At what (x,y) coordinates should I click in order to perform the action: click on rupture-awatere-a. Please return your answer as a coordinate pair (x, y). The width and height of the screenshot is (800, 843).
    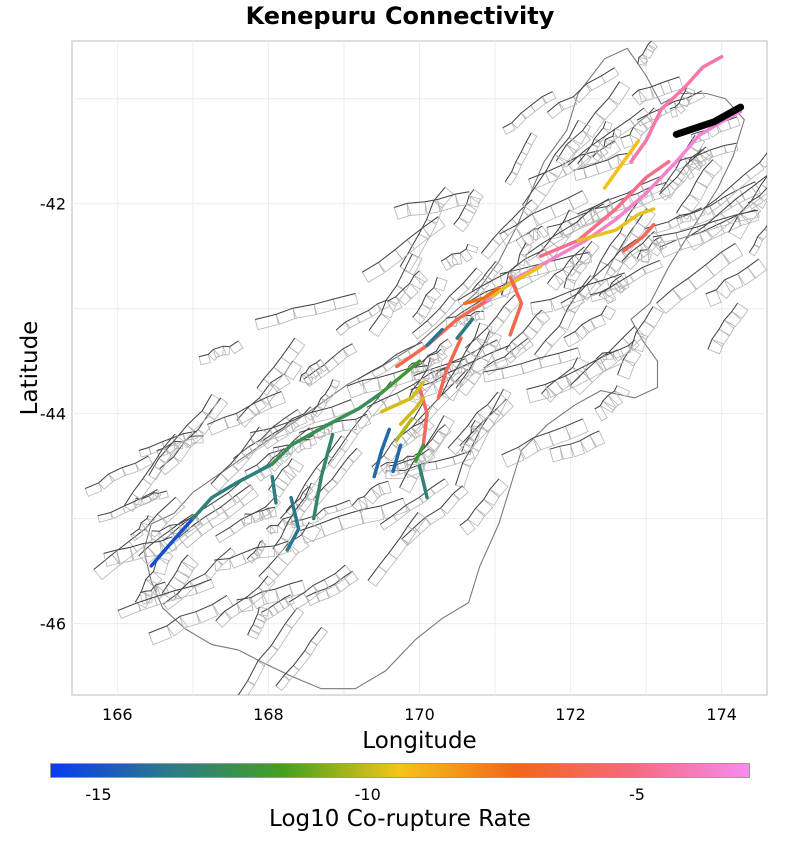
    Looking at the image, I should click on (676, 109).